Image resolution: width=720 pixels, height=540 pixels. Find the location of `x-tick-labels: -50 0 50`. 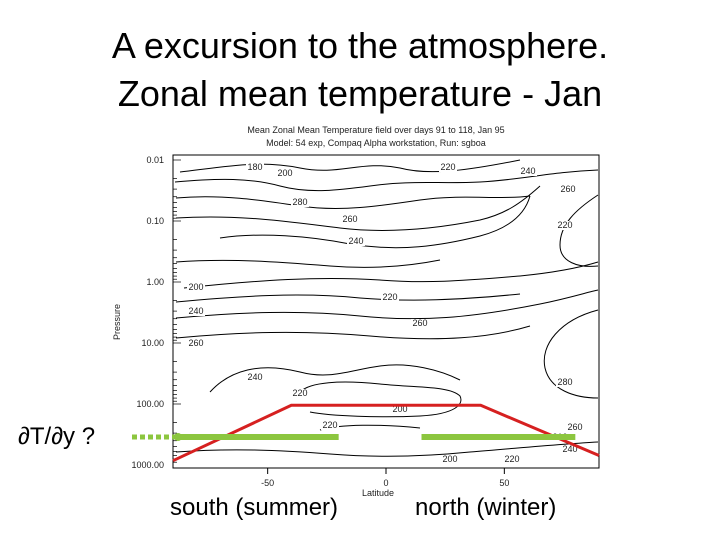

x-tick-labels: -50 0 50 is located at coordinates (385, 478).